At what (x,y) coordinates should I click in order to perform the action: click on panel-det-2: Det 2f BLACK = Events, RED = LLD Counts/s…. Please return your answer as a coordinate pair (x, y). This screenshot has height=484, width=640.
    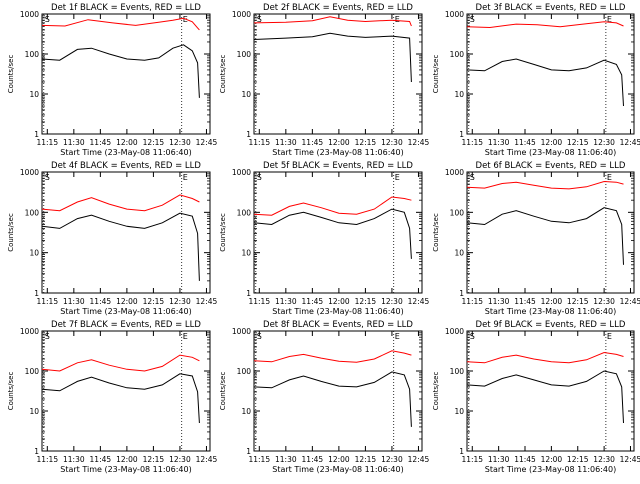
    Looking at the image, I should click on (324, 80).